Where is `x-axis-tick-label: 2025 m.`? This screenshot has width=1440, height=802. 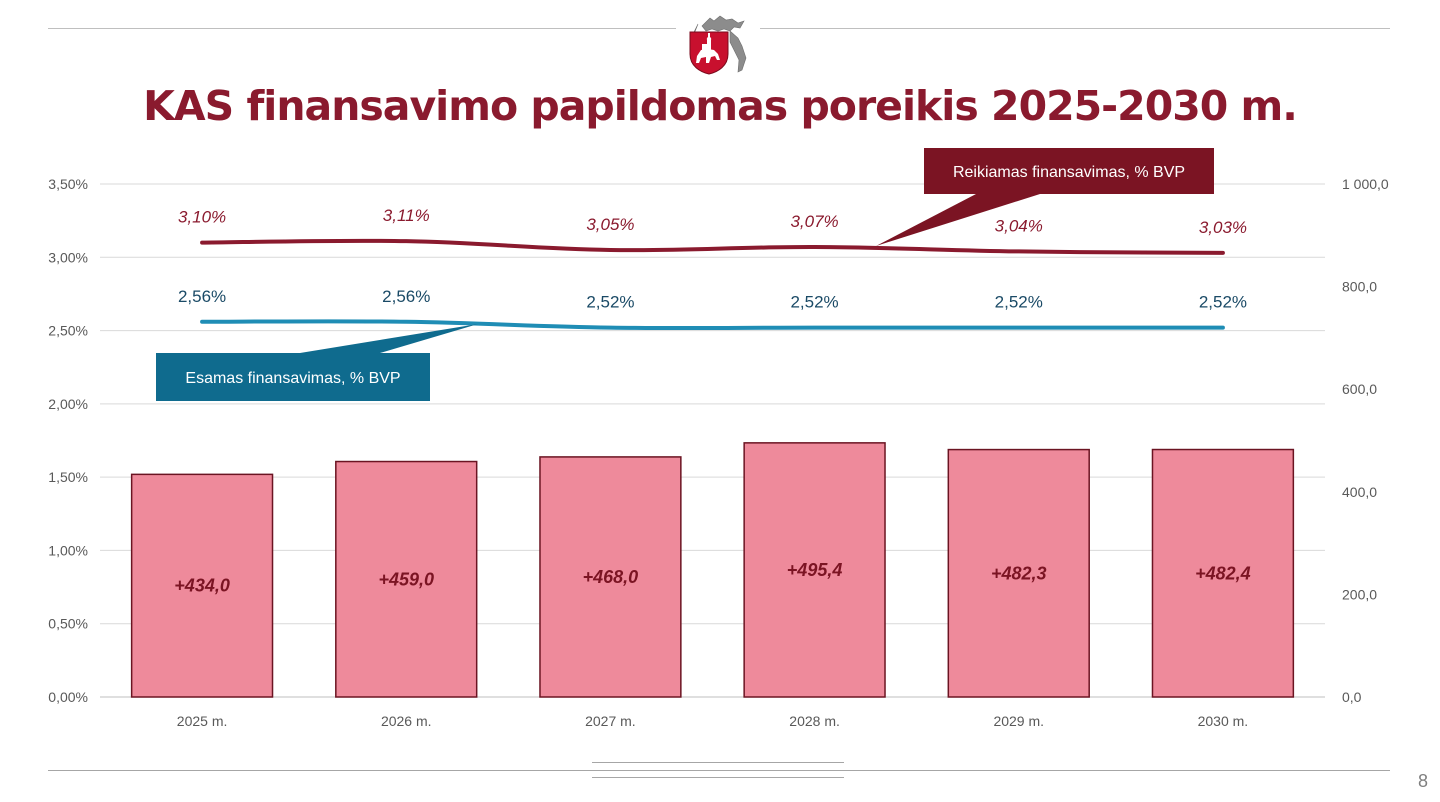 x-axis-tick-label: 2025 m. is located at coordinates (202, 721).